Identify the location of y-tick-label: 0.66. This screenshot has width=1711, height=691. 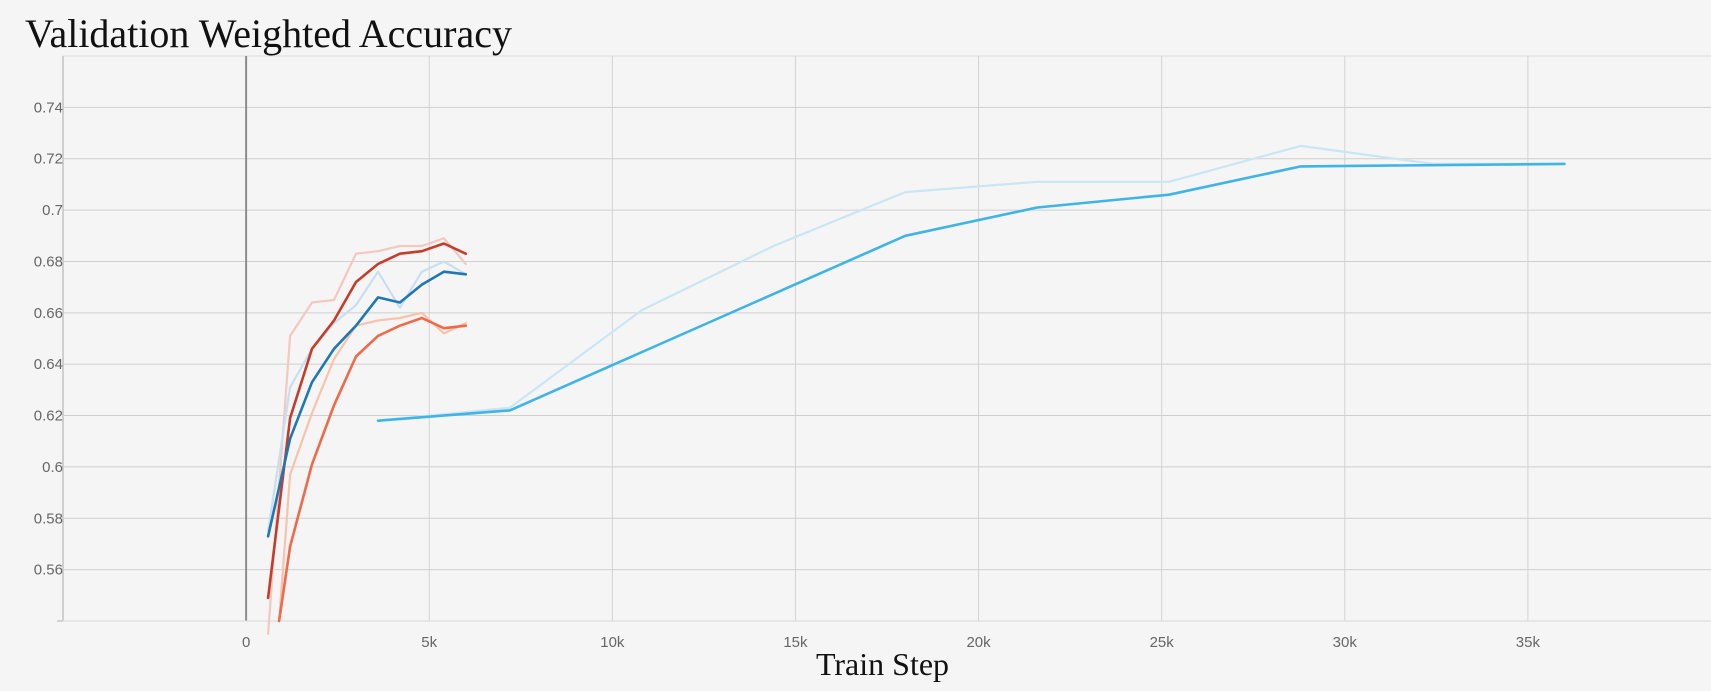
(48, 313).